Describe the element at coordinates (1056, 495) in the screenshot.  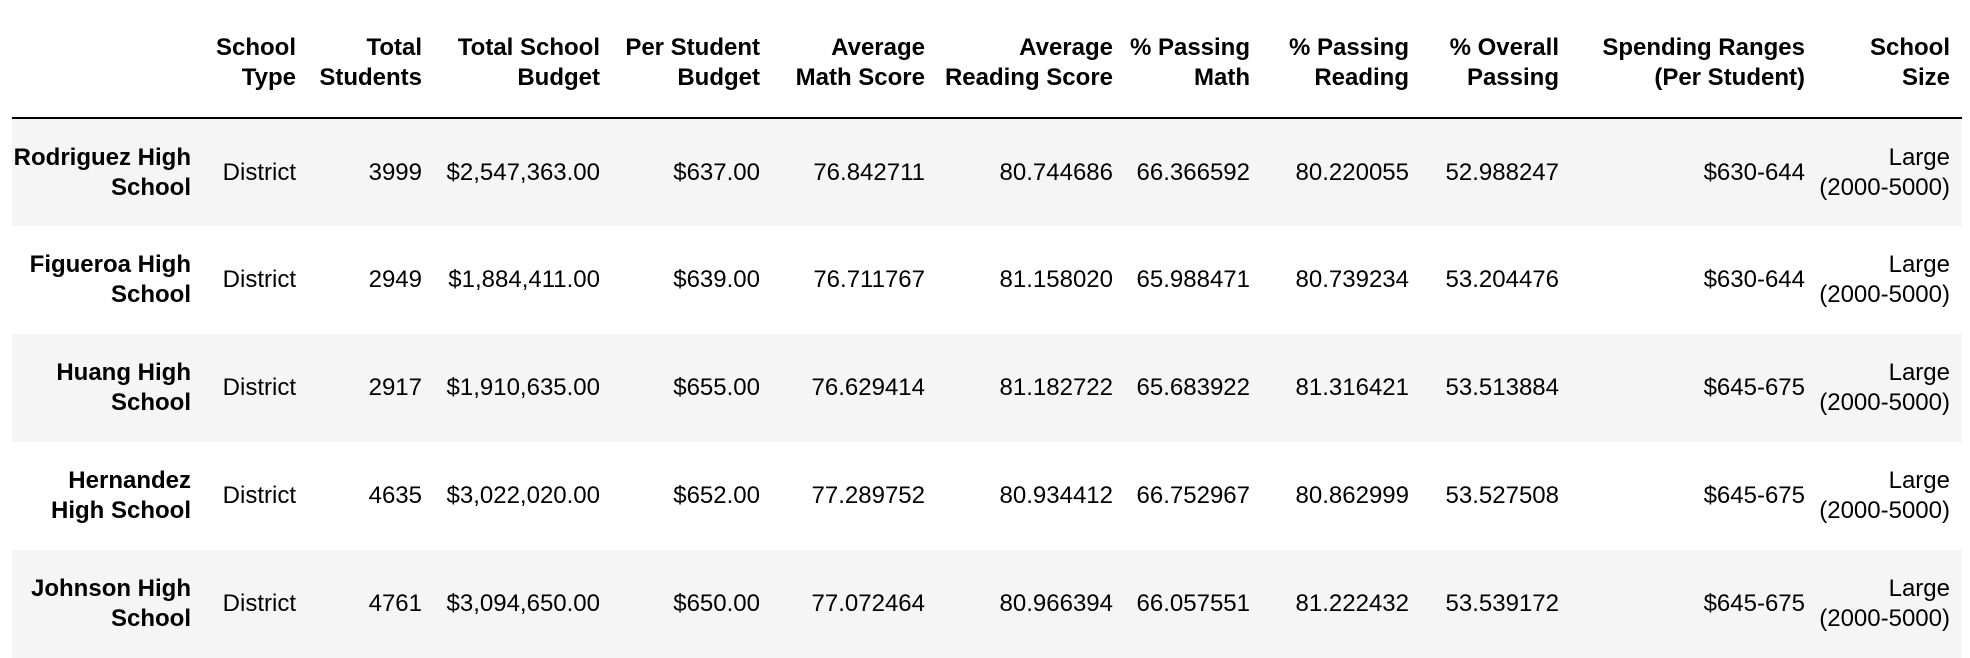
I see `average-reading-cell: 80.934412` at that location.